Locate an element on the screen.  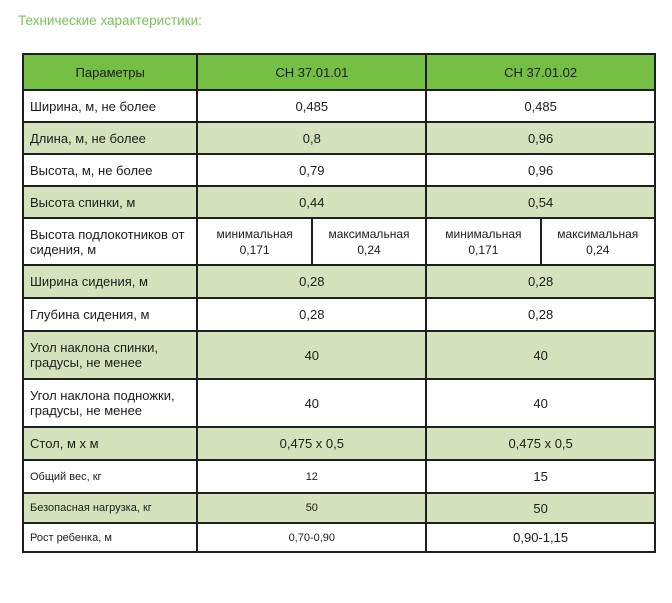
row-value: 0,54 is located at coordinates (540, 202).